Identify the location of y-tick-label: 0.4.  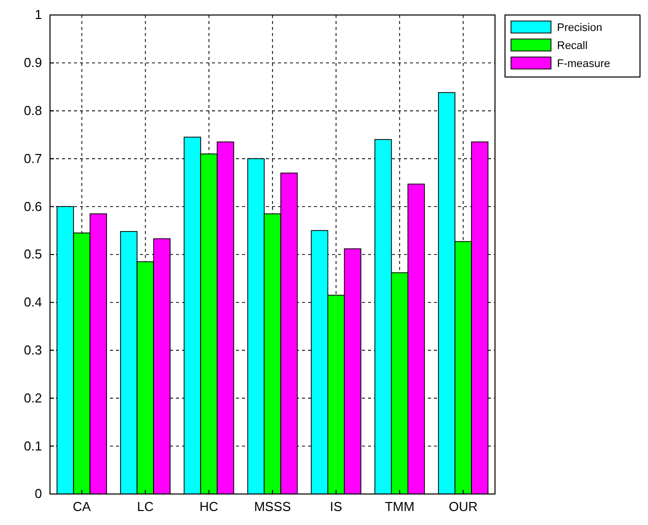
(33, 302).